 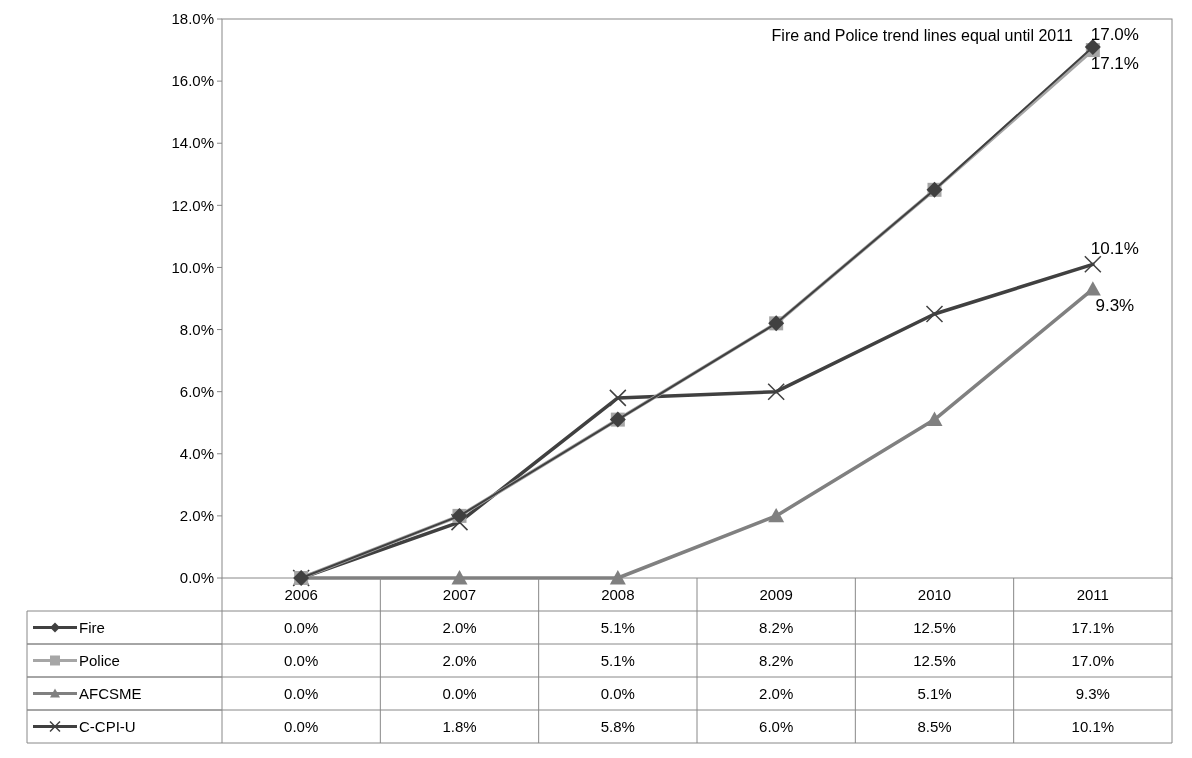 What do you see at coordinates (459, 726) in the screenshot?
I see `data-label: 1.8%` at bounding box center [459, 726].